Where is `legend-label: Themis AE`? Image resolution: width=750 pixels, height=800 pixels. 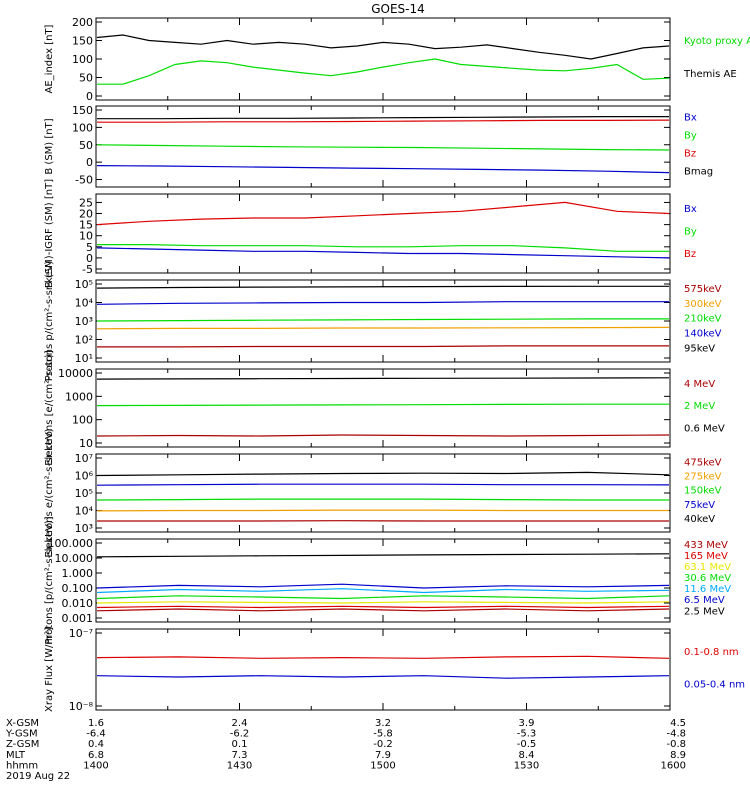
legend-label: Themis AE is located at coordinates (710, 74).